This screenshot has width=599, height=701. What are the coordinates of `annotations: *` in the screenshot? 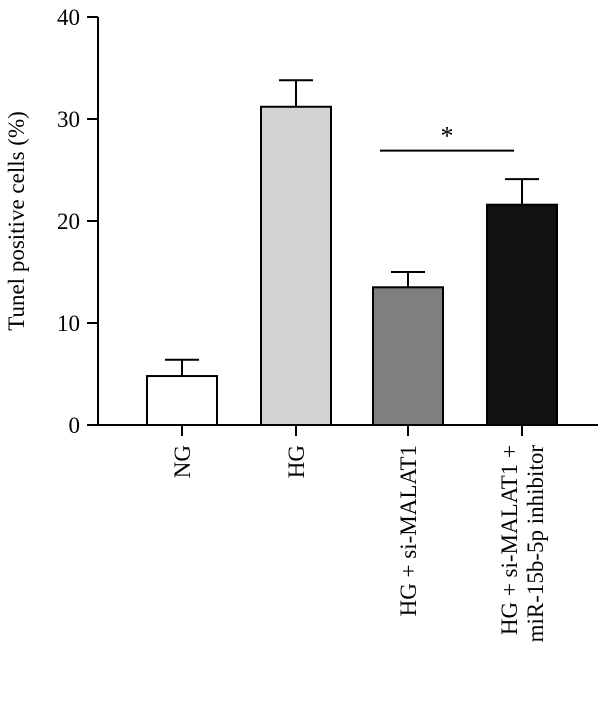 It's located at (447, 137).